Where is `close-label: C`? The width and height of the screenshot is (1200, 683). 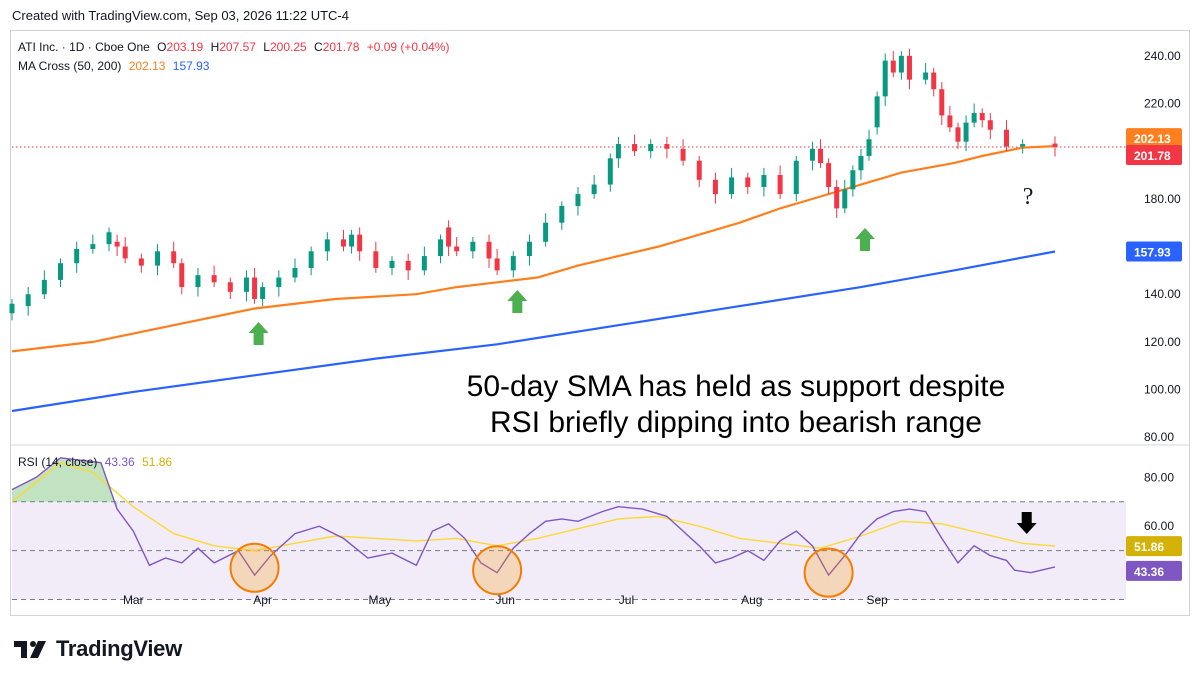 close-label: C is located at coordinates (318, 47).